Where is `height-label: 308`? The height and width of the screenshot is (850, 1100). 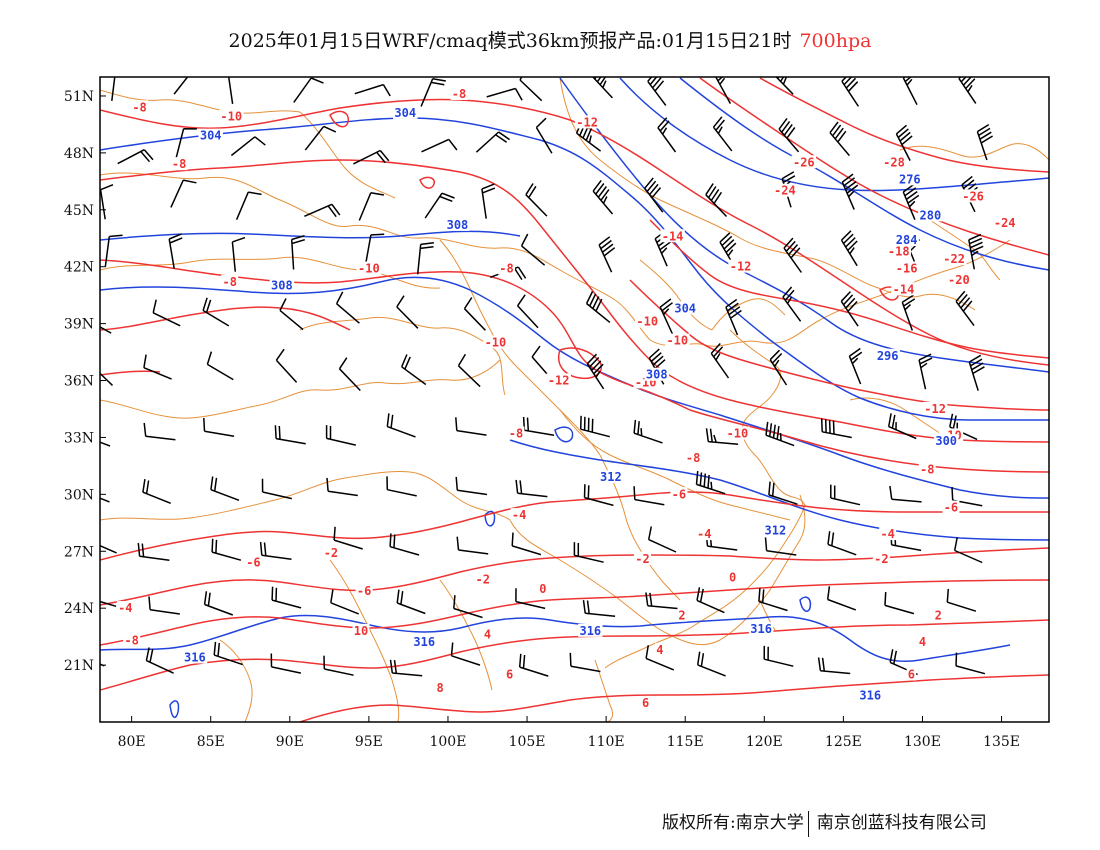 height-label: 308 is located at coordinates (282, 286).